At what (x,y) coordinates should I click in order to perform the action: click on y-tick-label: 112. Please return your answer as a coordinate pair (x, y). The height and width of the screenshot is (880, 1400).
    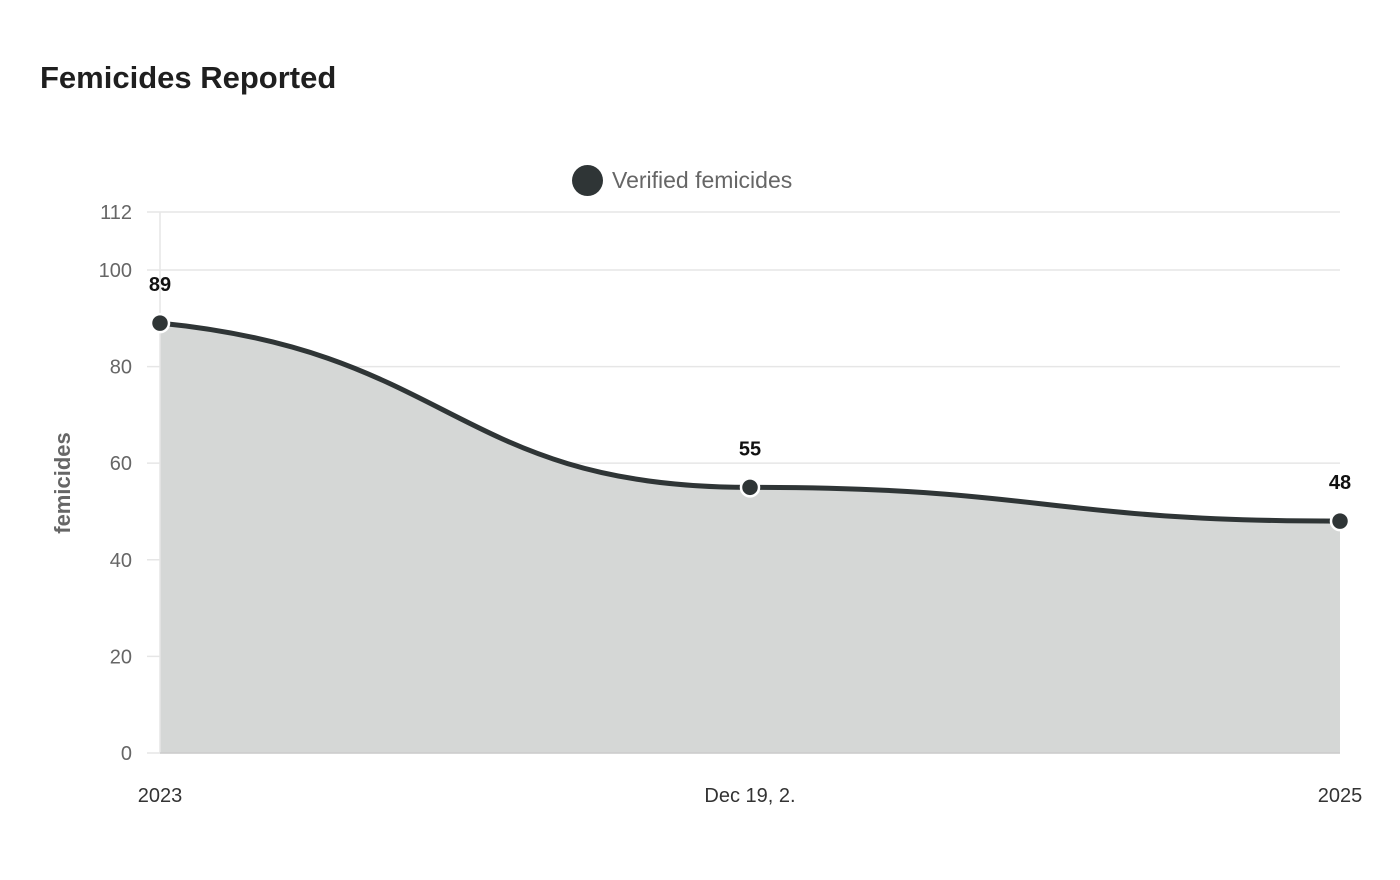
    Looking at the image, I should click on (116, 213).